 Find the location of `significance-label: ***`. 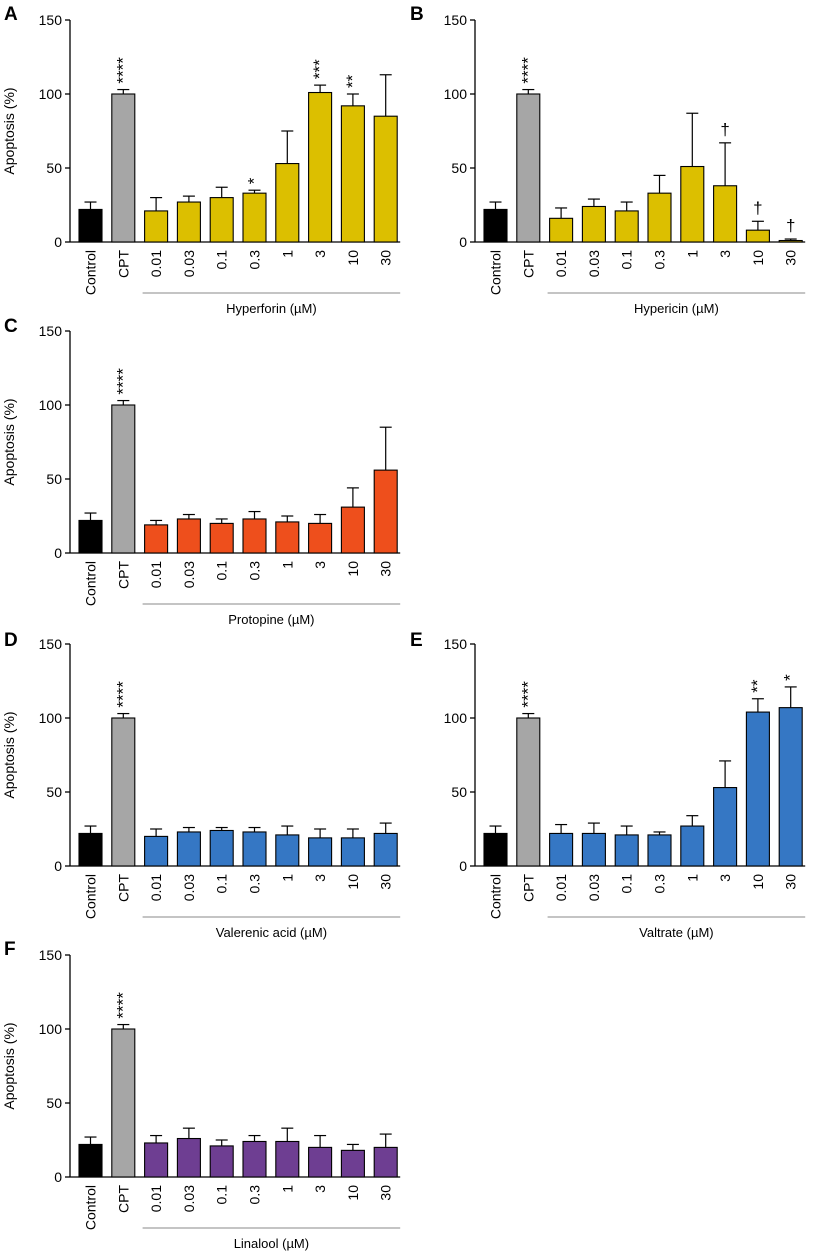

significance-label: *** is located at coordinates (319, 69).